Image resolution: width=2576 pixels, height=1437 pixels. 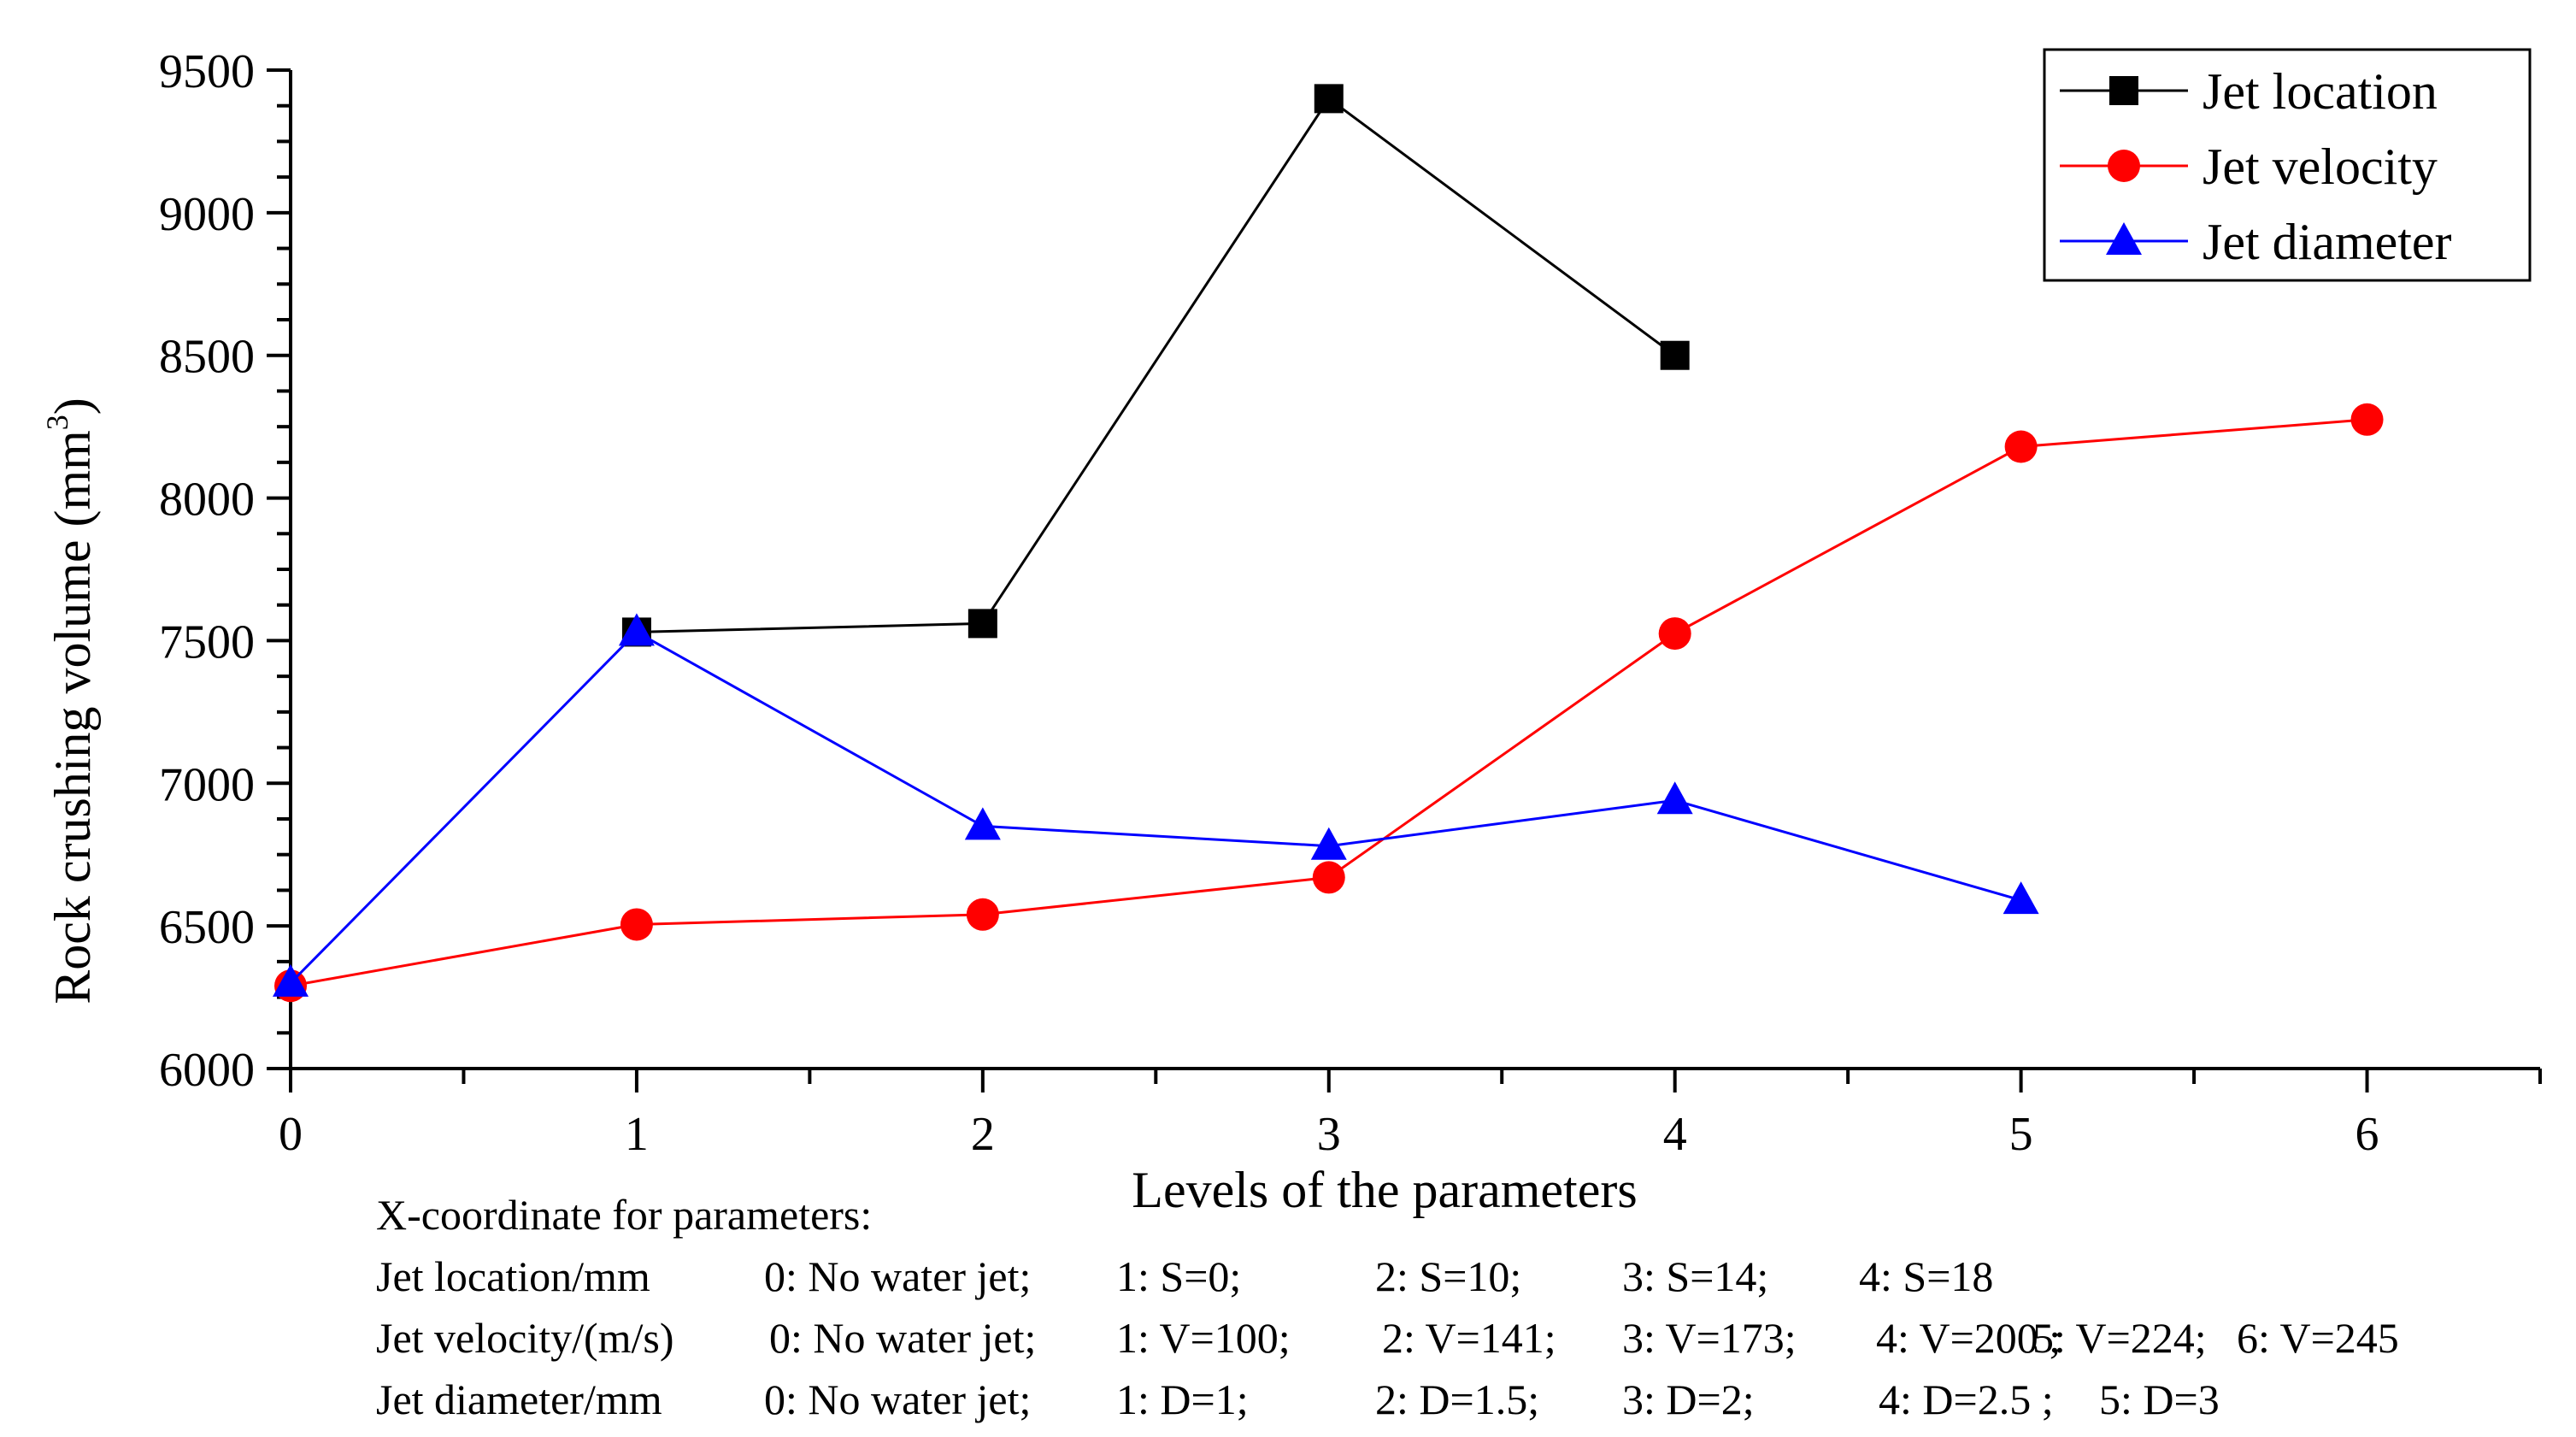 I want to click on y-axis-label-superscript: 3, so click(x=57, y=422).